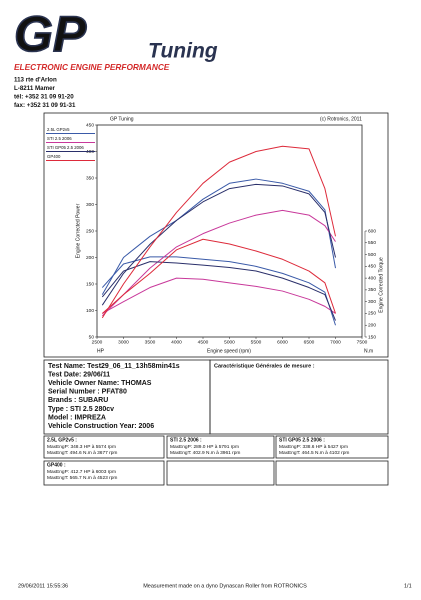 The image size is (421, 600). I want to click on info-line: Serial Number : PFAT80, so click(87, 392).